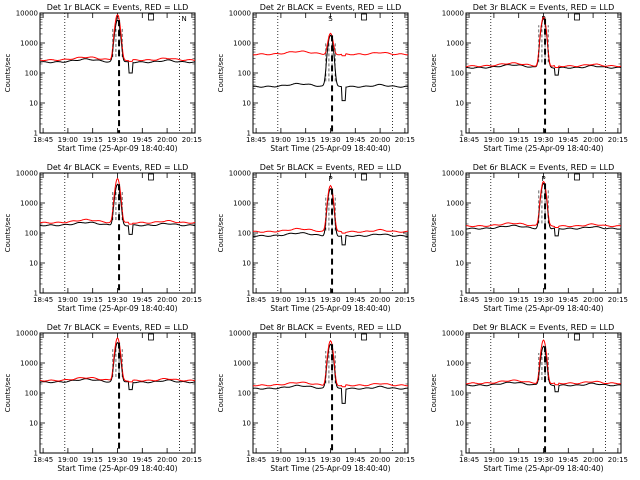 This screenshot has height=480, width=640. Describe the element at coordinates (330, 179) in the screenshot. I see `flare-marker: P` at that location.